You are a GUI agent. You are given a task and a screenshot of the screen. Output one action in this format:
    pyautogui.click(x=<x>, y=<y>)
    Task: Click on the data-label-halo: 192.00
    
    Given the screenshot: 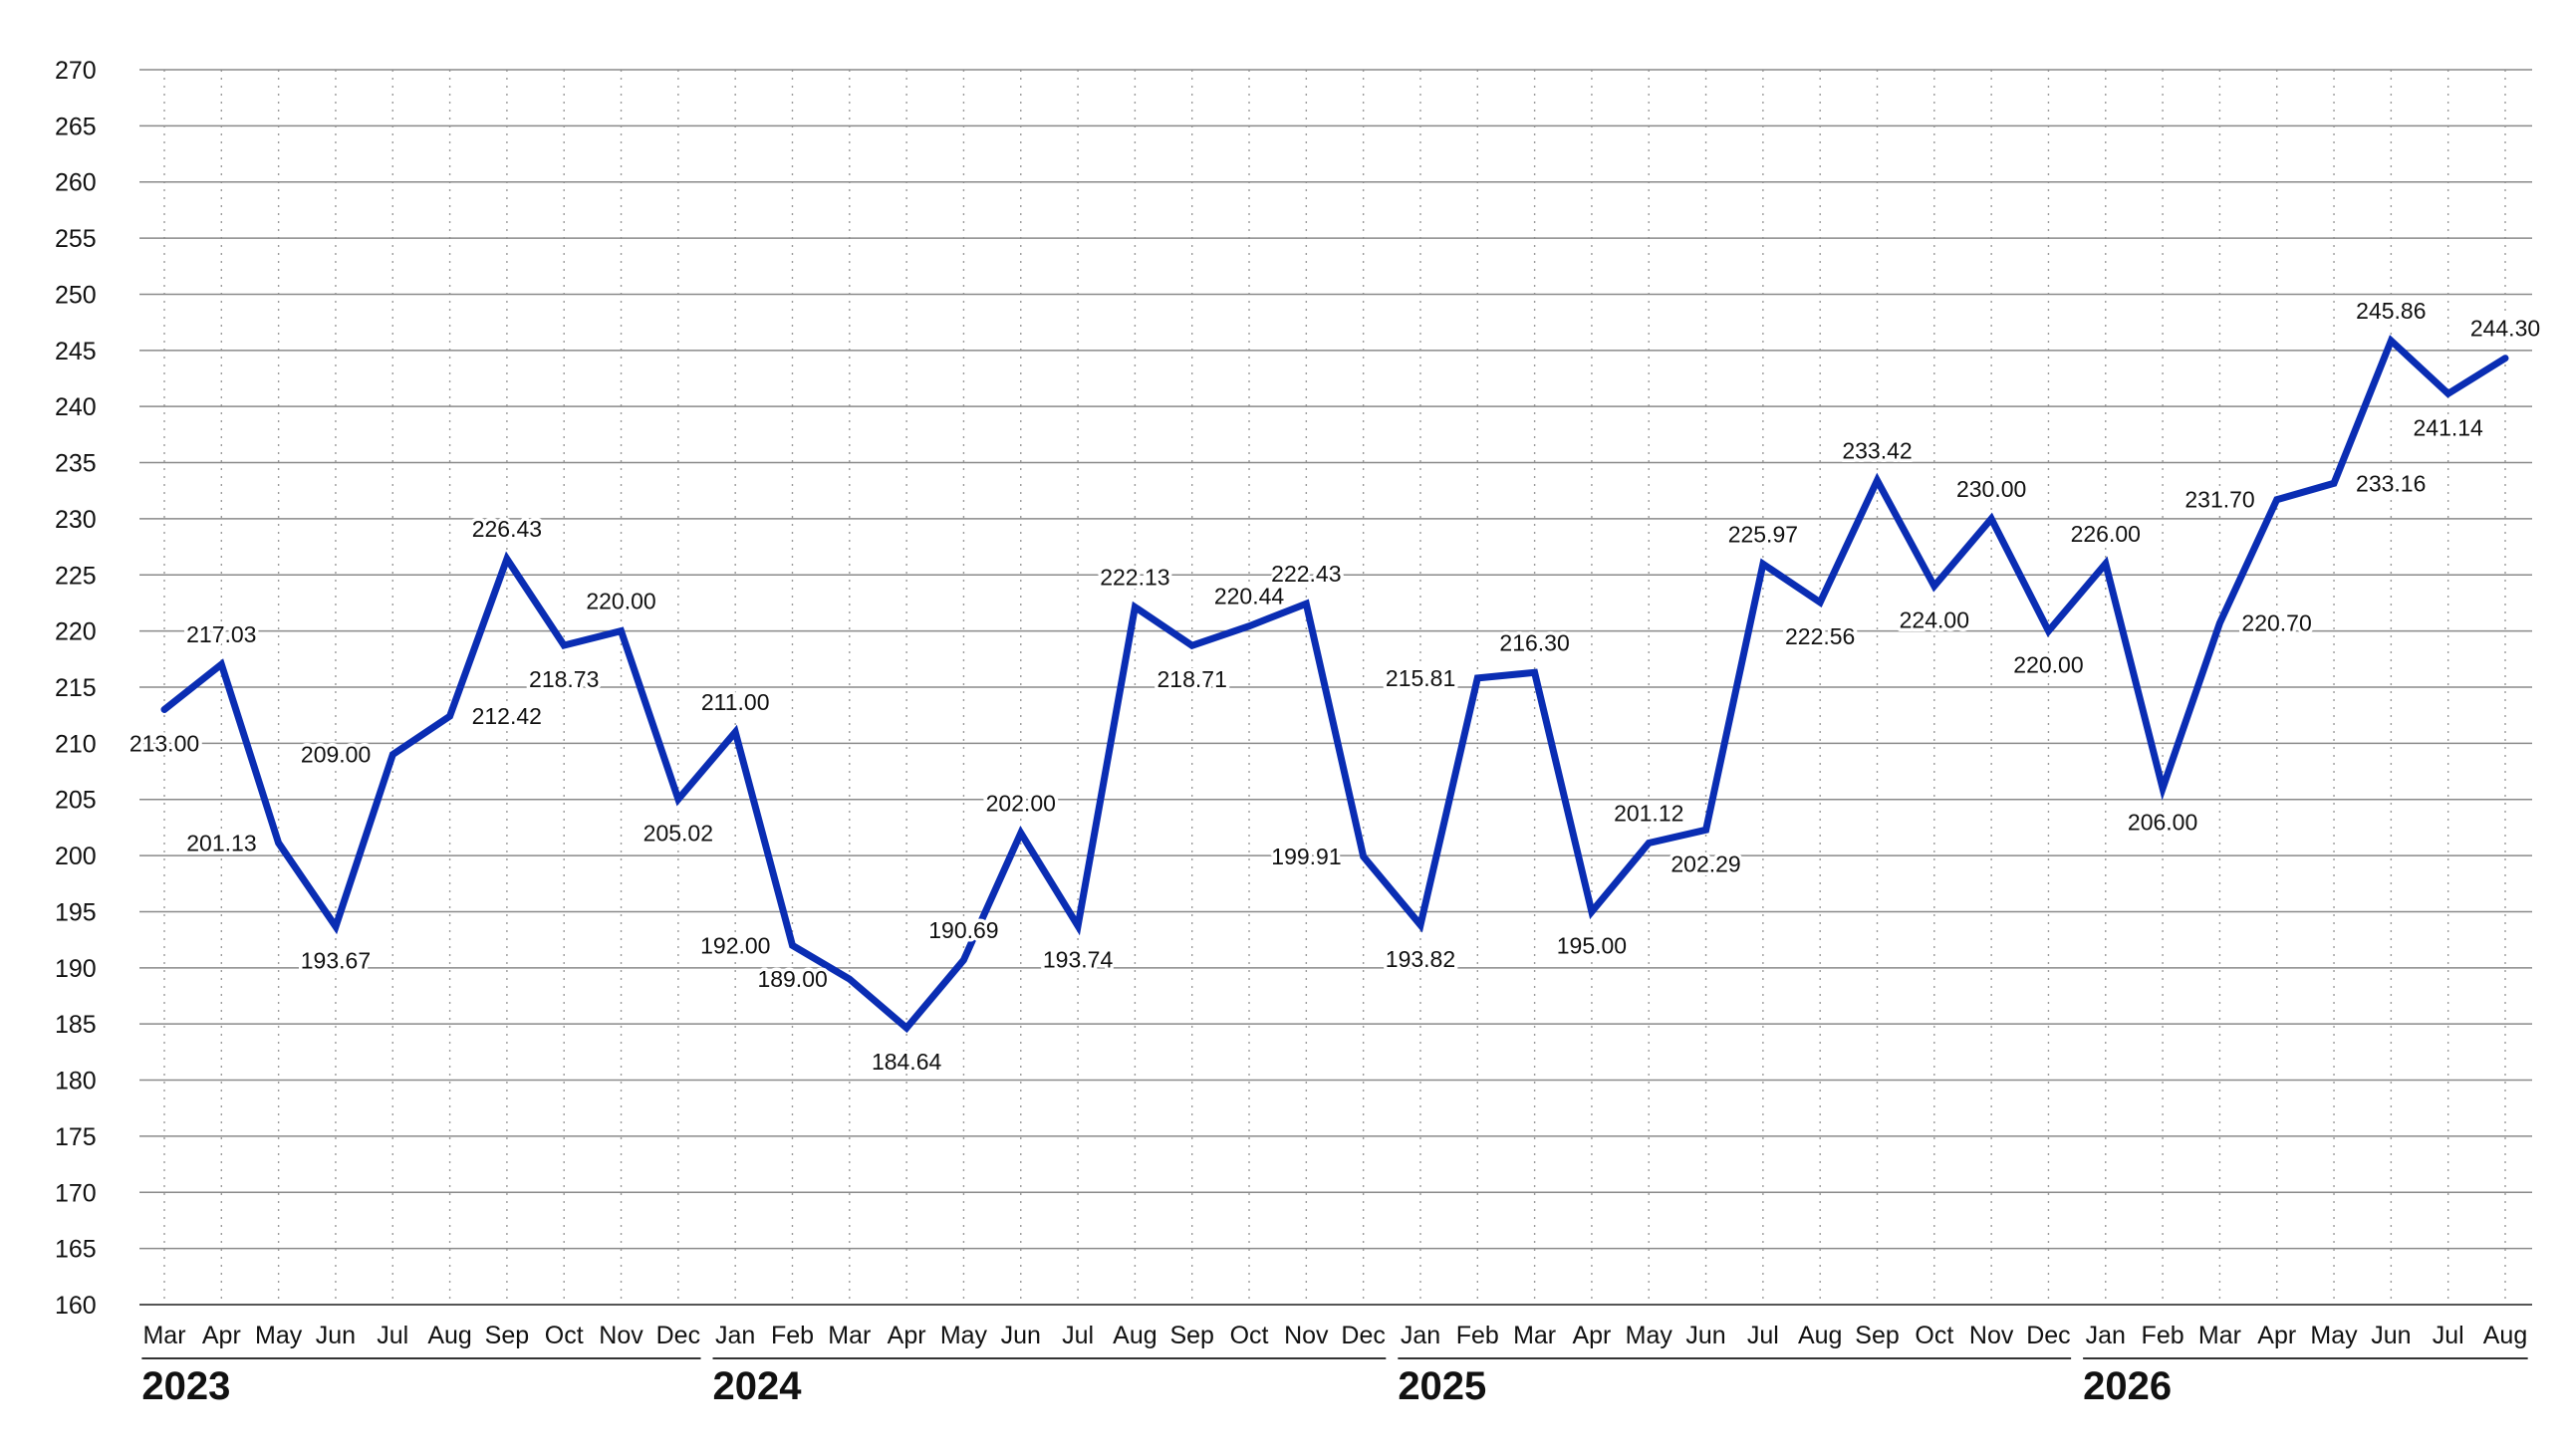 What is the action you would take?
    pyautogui.click(x=735, y=945)
    